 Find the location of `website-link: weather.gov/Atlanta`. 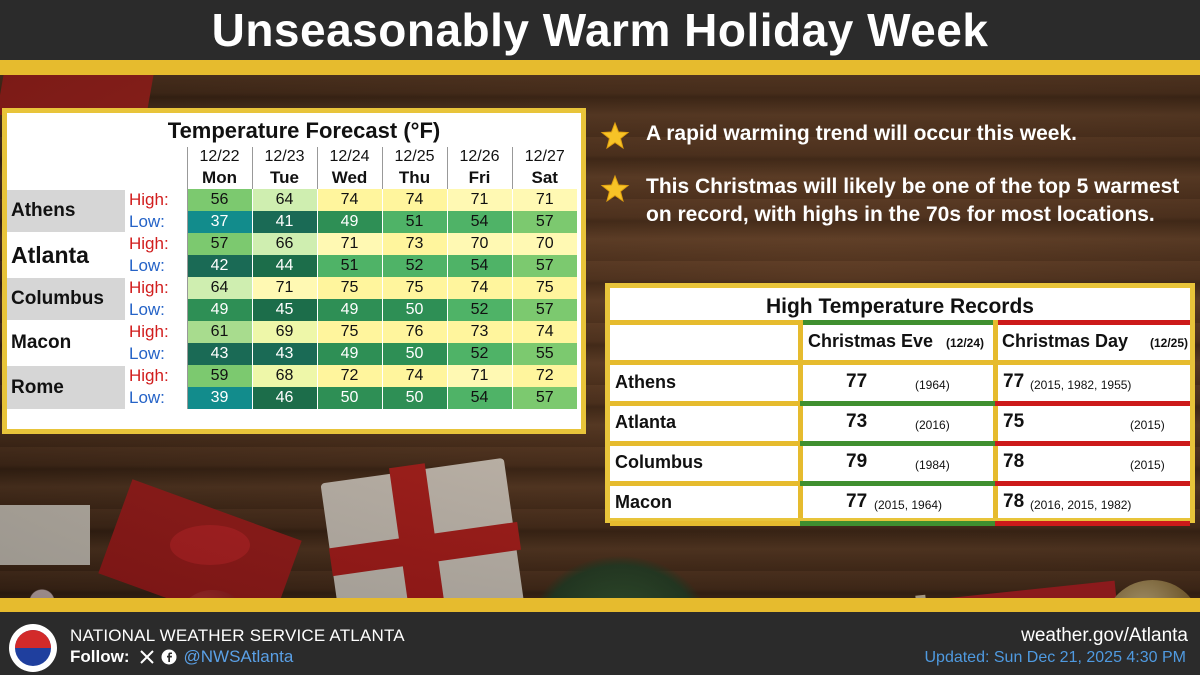

website-link: weather.gov/Atlanta is located at coordinates (1104, 635).